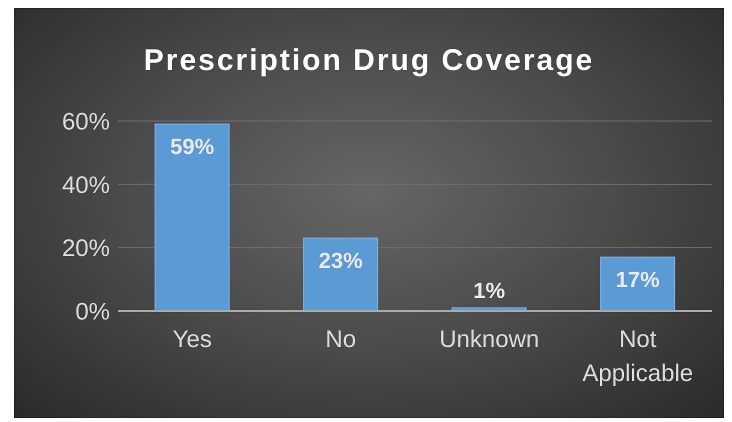 This screenshot has width=732, height=422. I want to click on x-tick-label: Unknown, so click(489, 339).